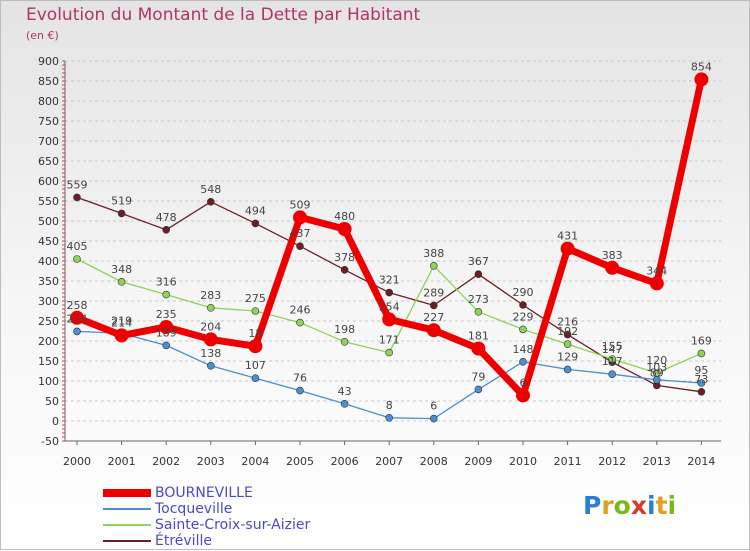 The image size is (750, 551). Describe the element at coordinates (523, 349) in the screenshot. I see `data-label: 148` at that location.